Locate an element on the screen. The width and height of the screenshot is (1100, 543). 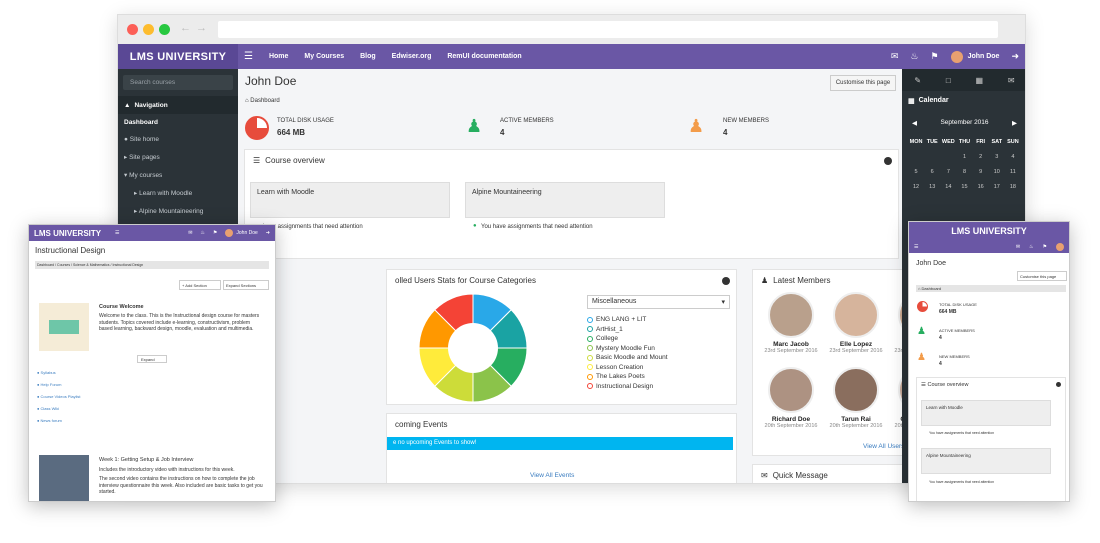
calendar-day: 18 is located at coordinates (1012, 187).